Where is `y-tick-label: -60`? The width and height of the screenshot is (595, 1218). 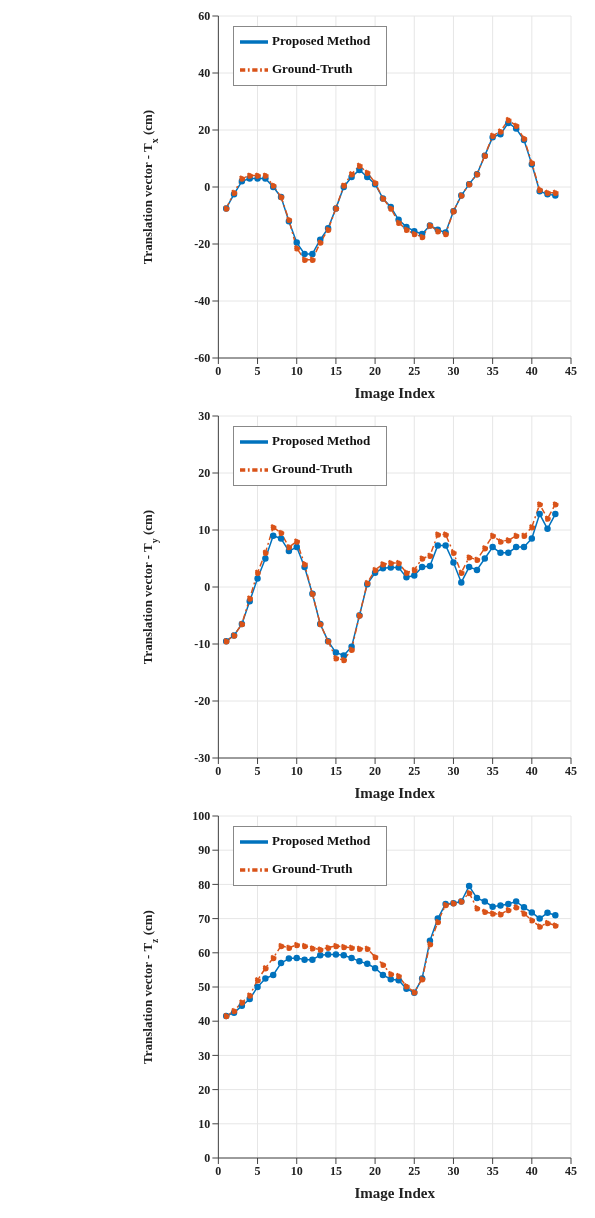
y-tick-label: -60 is located at coordinates (202, 358).